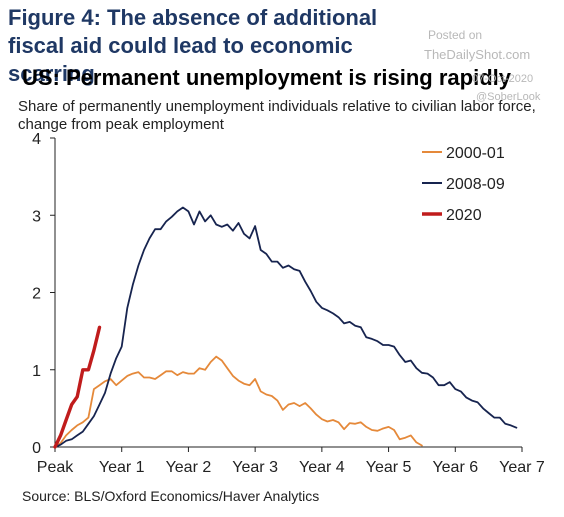  What do you see at coordinates (121, 124) in the screenshot?
I see `subtitle-line-2: change from peak employment` at bounding box center [121, 124].